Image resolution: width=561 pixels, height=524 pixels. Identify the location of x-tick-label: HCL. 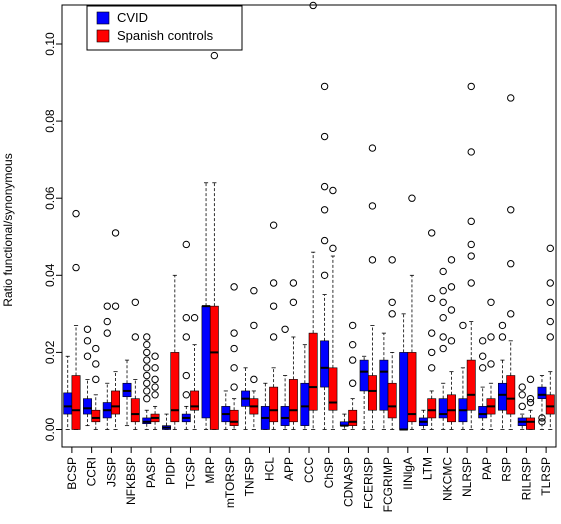
(269, 469).